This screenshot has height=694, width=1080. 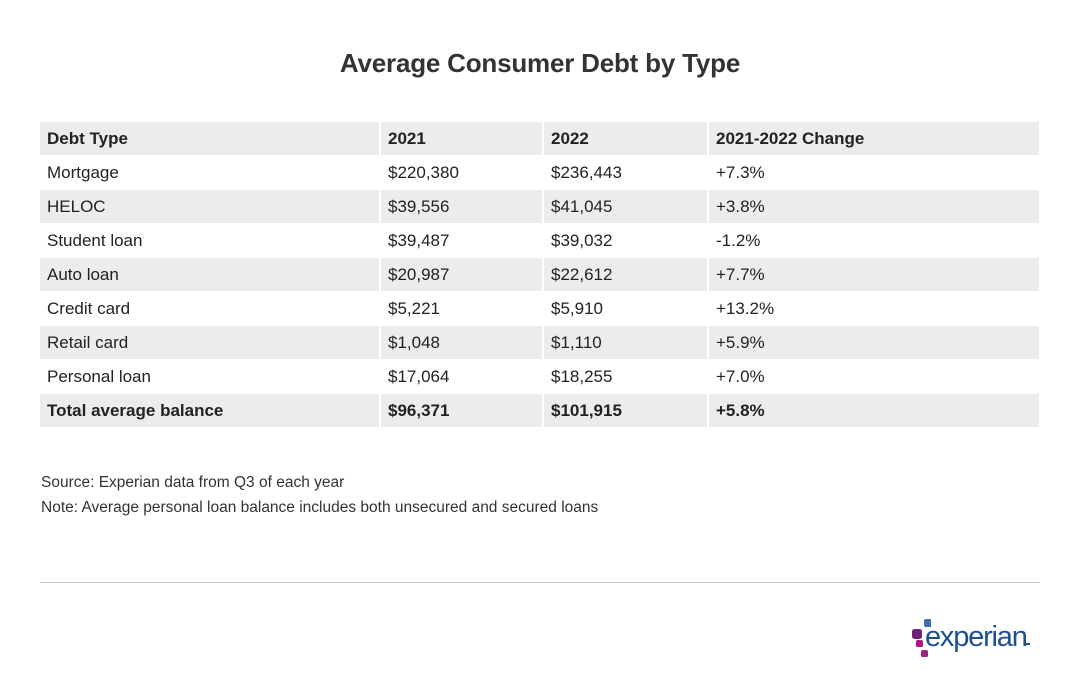 I want to click on divider, so click(x=540, y=582).